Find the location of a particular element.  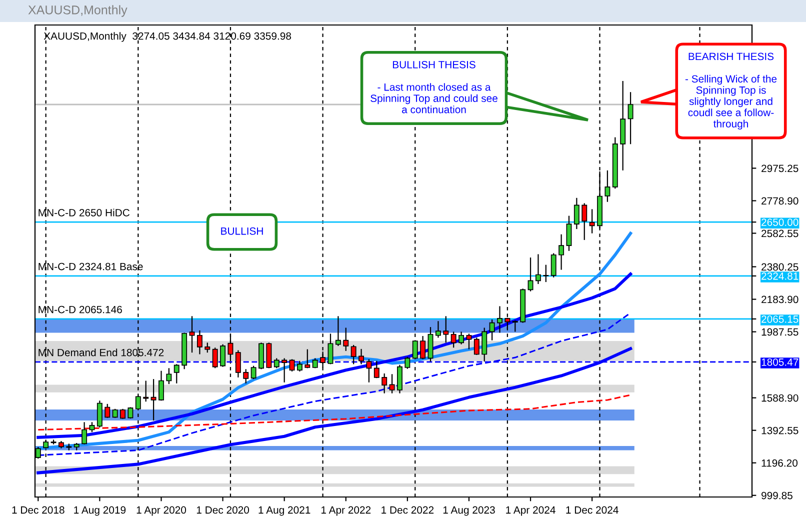

x-tick-label: 1 Apr 2020 is located at coordinates (161, 511).